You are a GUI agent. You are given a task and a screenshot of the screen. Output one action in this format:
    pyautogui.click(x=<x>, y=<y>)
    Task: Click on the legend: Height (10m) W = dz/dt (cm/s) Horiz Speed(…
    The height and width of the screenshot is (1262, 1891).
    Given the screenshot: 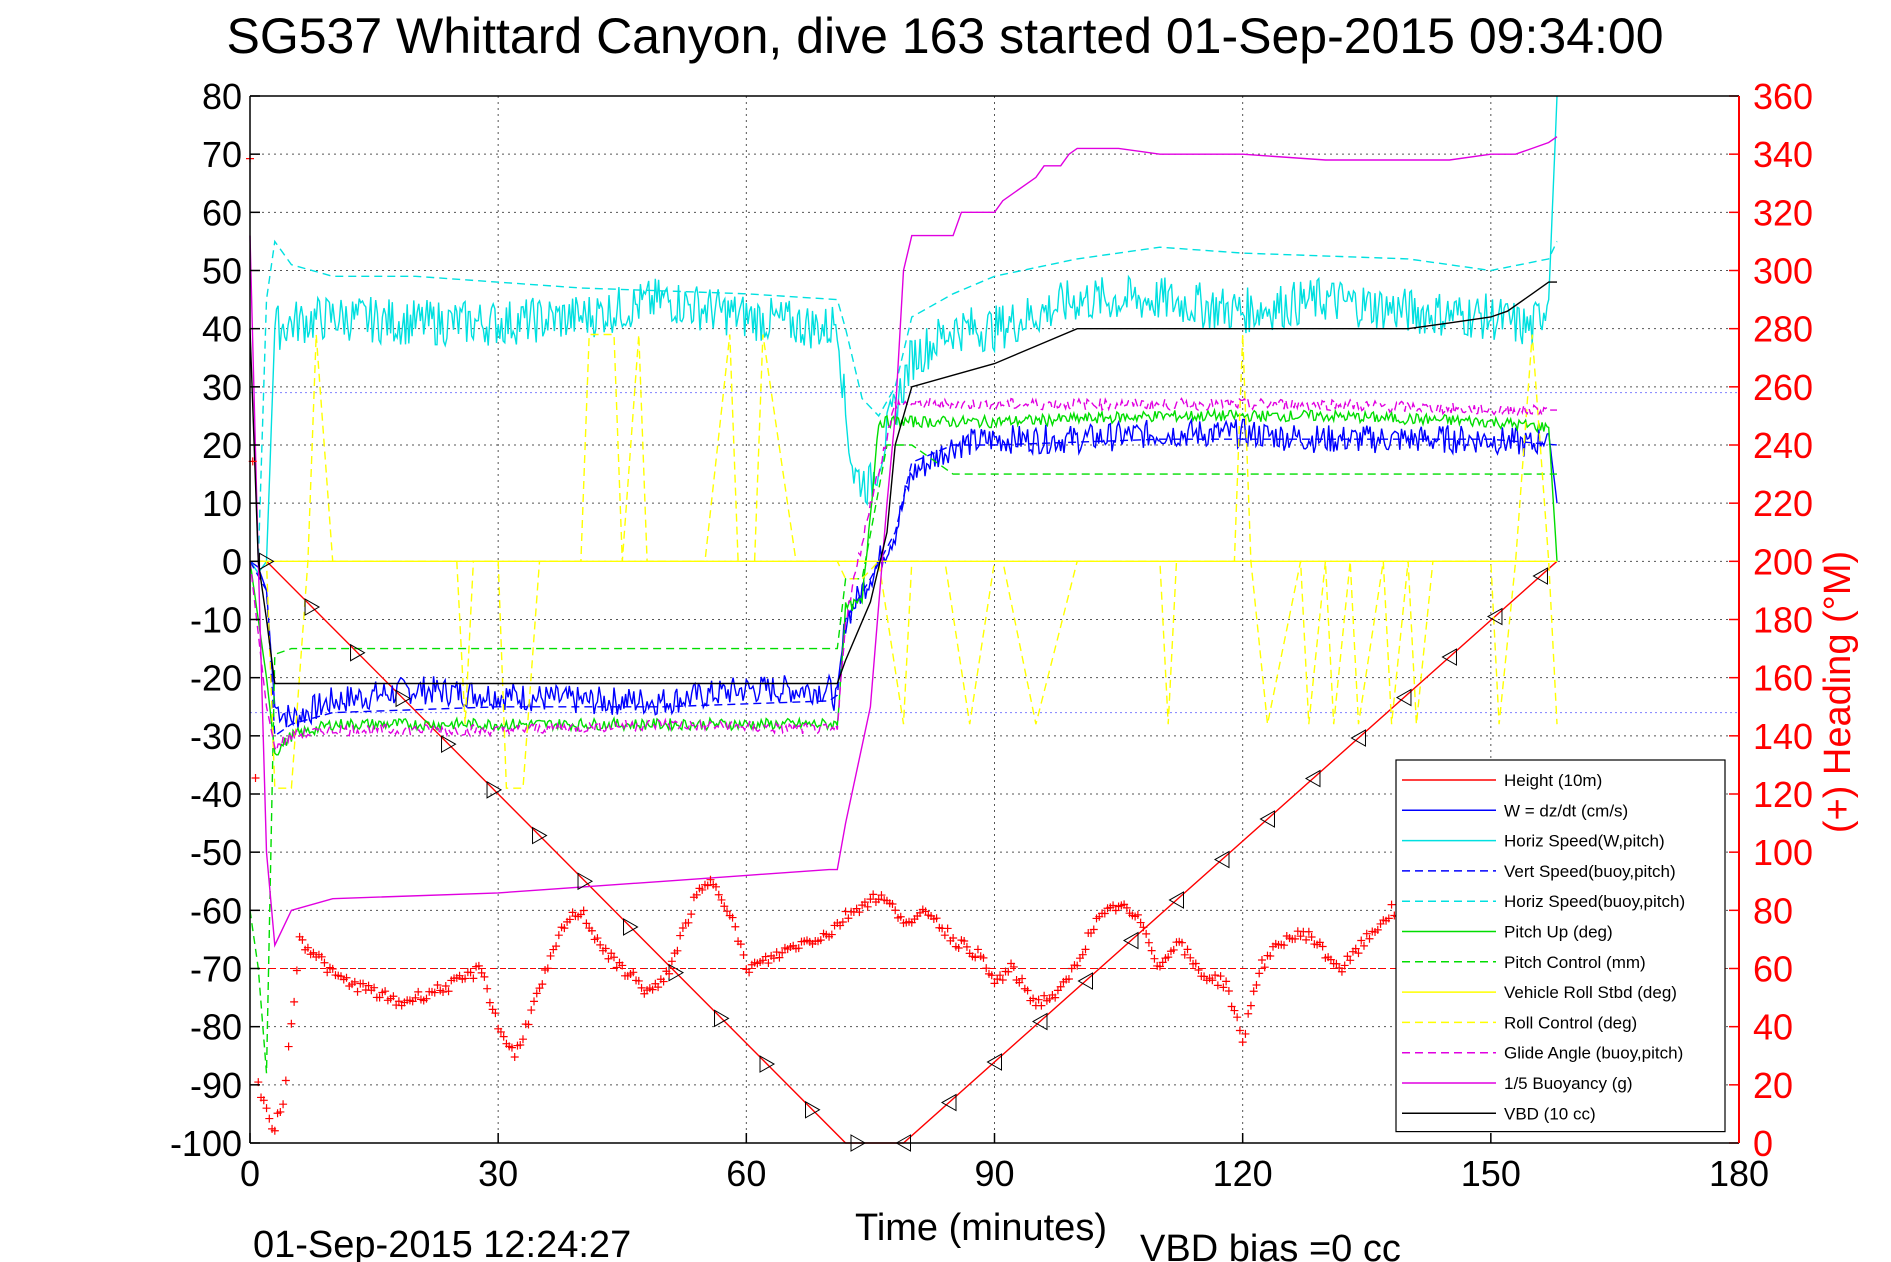 What is the action you would take?
    pyautogui.click(x=1560, y=946)
    